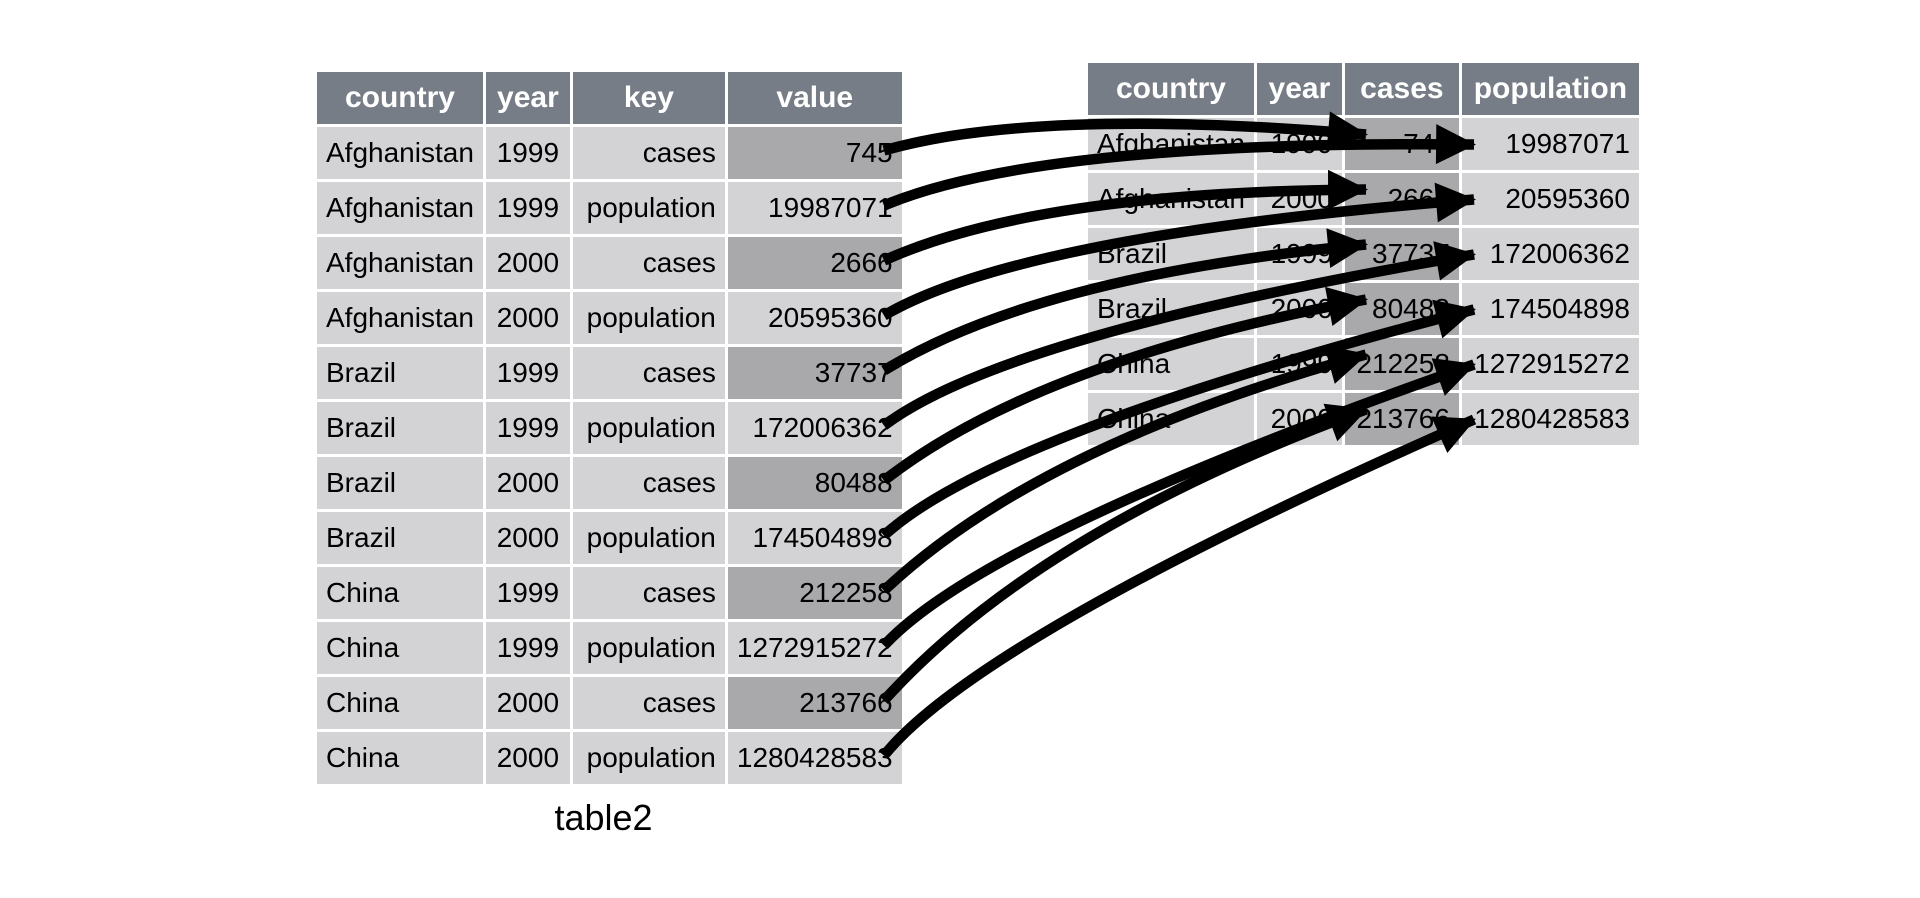 The height and width of the screenshot is (898, 1920). I want to click on table-row: Afghanistan 1999 population 19987071, so click(609, 208).